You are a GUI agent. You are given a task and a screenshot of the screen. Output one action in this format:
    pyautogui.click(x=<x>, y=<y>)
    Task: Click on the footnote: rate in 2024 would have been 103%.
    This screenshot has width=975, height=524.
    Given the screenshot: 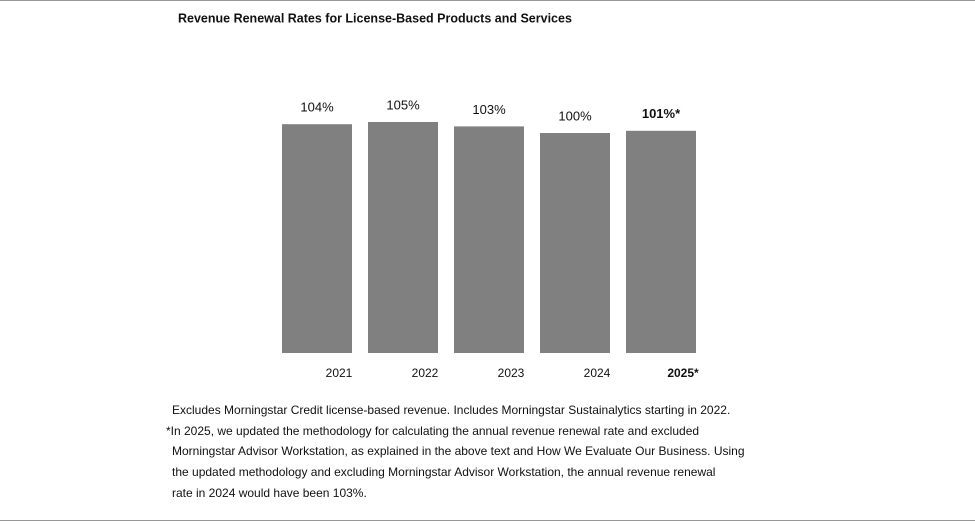 What is the action you would take?
    pyautogui.click(x=269, y=493)
    